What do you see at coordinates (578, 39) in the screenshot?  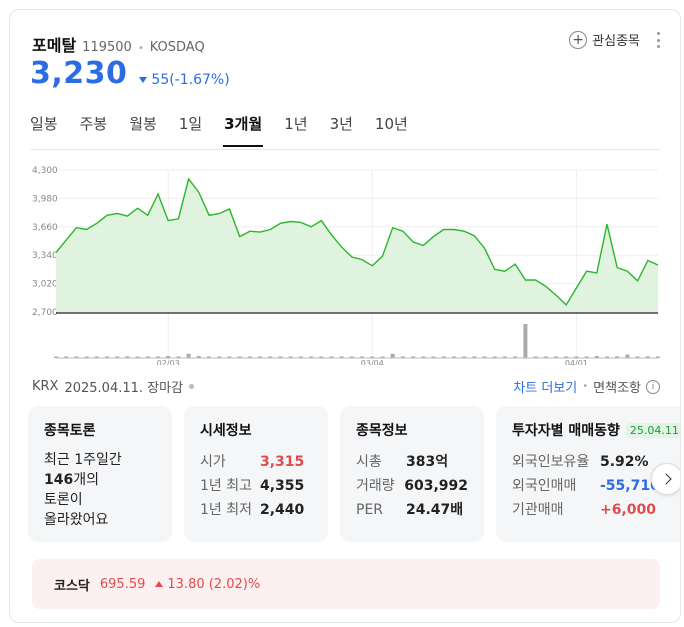 I see `plus-circle-icon: +` at bounding box center [578, 39].